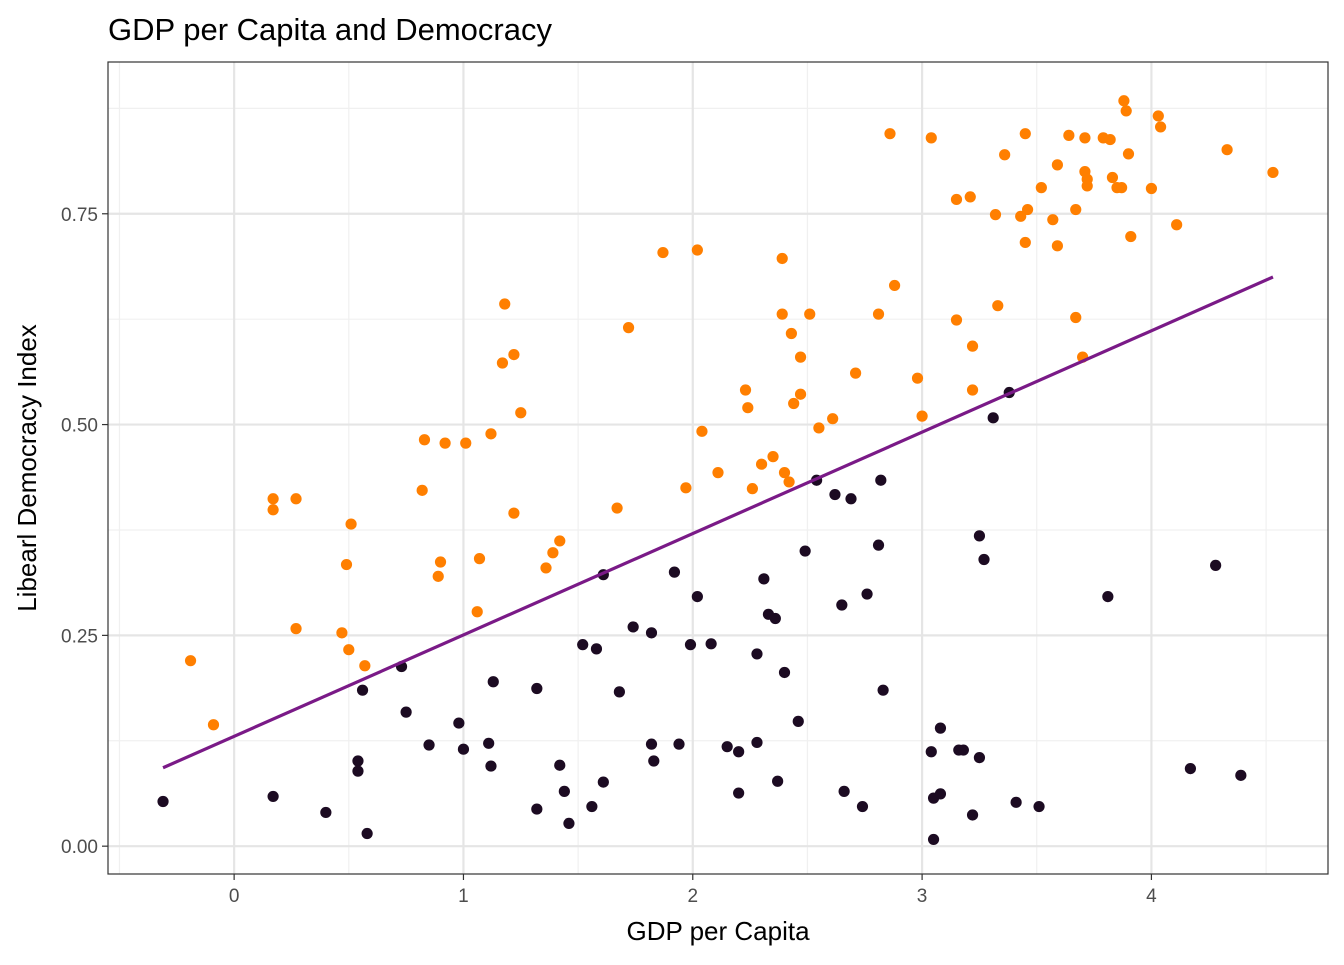 This screenshot has height=965, width=1344. Describe the element at coordinates (463, 896) in the screenshot. I see `x-tick-label: 1` at that location.